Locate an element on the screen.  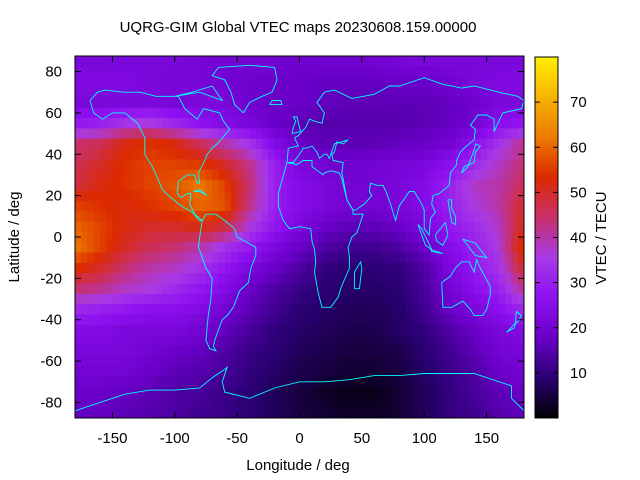
x-tick-label: 50 is located at coordinates (362, 438).